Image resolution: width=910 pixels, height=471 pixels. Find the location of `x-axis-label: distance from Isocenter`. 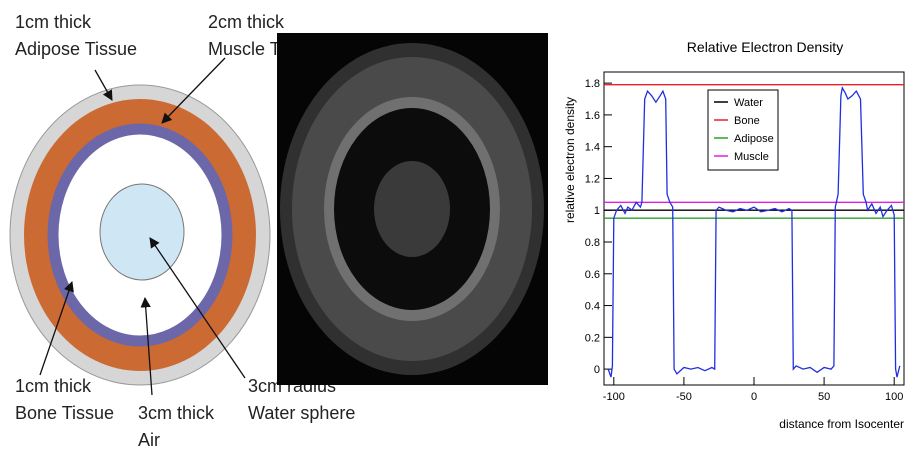

x-axis-label: distance from Isocenter is located at coordinates (841, 424).